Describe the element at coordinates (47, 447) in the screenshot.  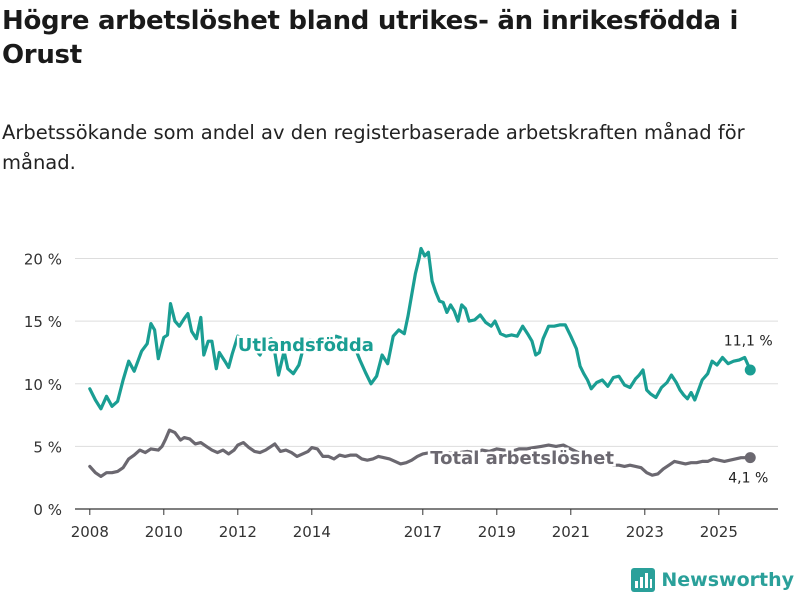
I see `y-tick-label: 5 %` at that location.